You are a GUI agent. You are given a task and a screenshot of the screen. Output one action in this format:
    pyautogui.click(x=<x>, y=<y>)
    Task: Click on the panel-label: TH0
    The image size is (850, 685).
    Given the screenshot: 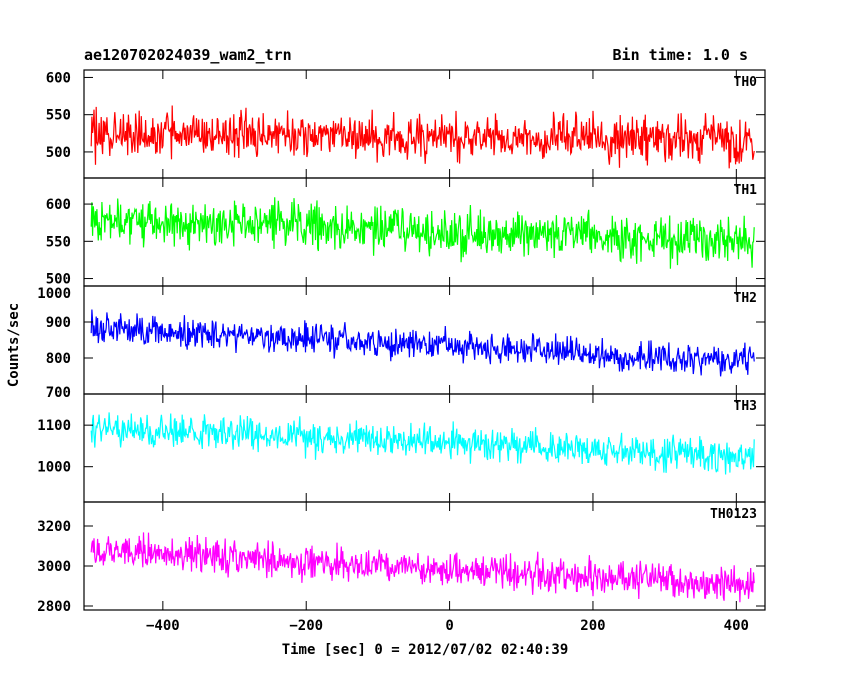 What is the action you would take?
    pyautogui.click(x=746, y=82)
    